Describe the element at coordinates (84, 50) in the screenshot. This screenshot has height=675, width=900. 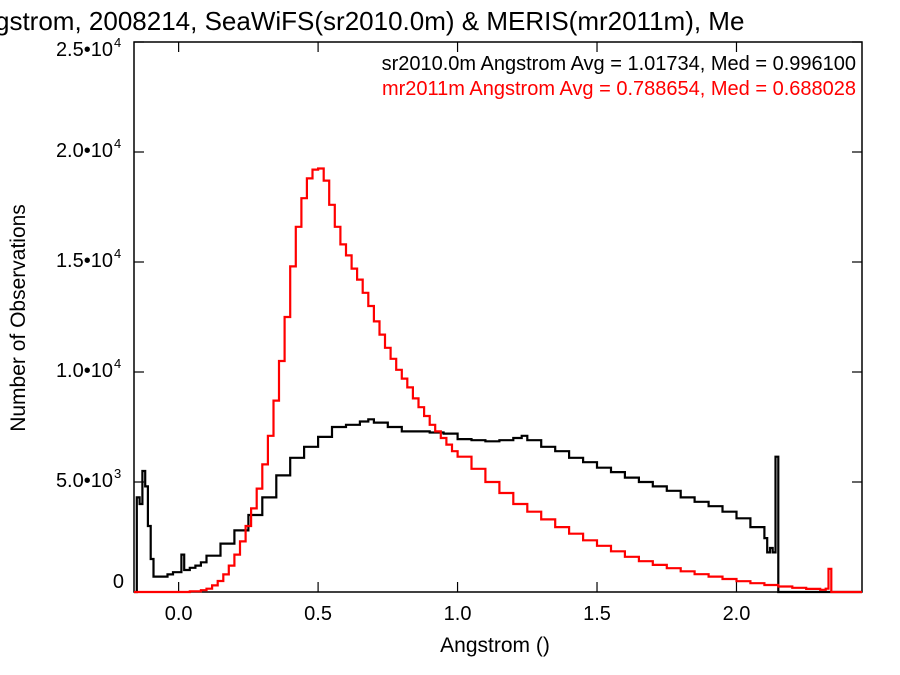
I see `y-tick-label: 2.5•10` at that location.